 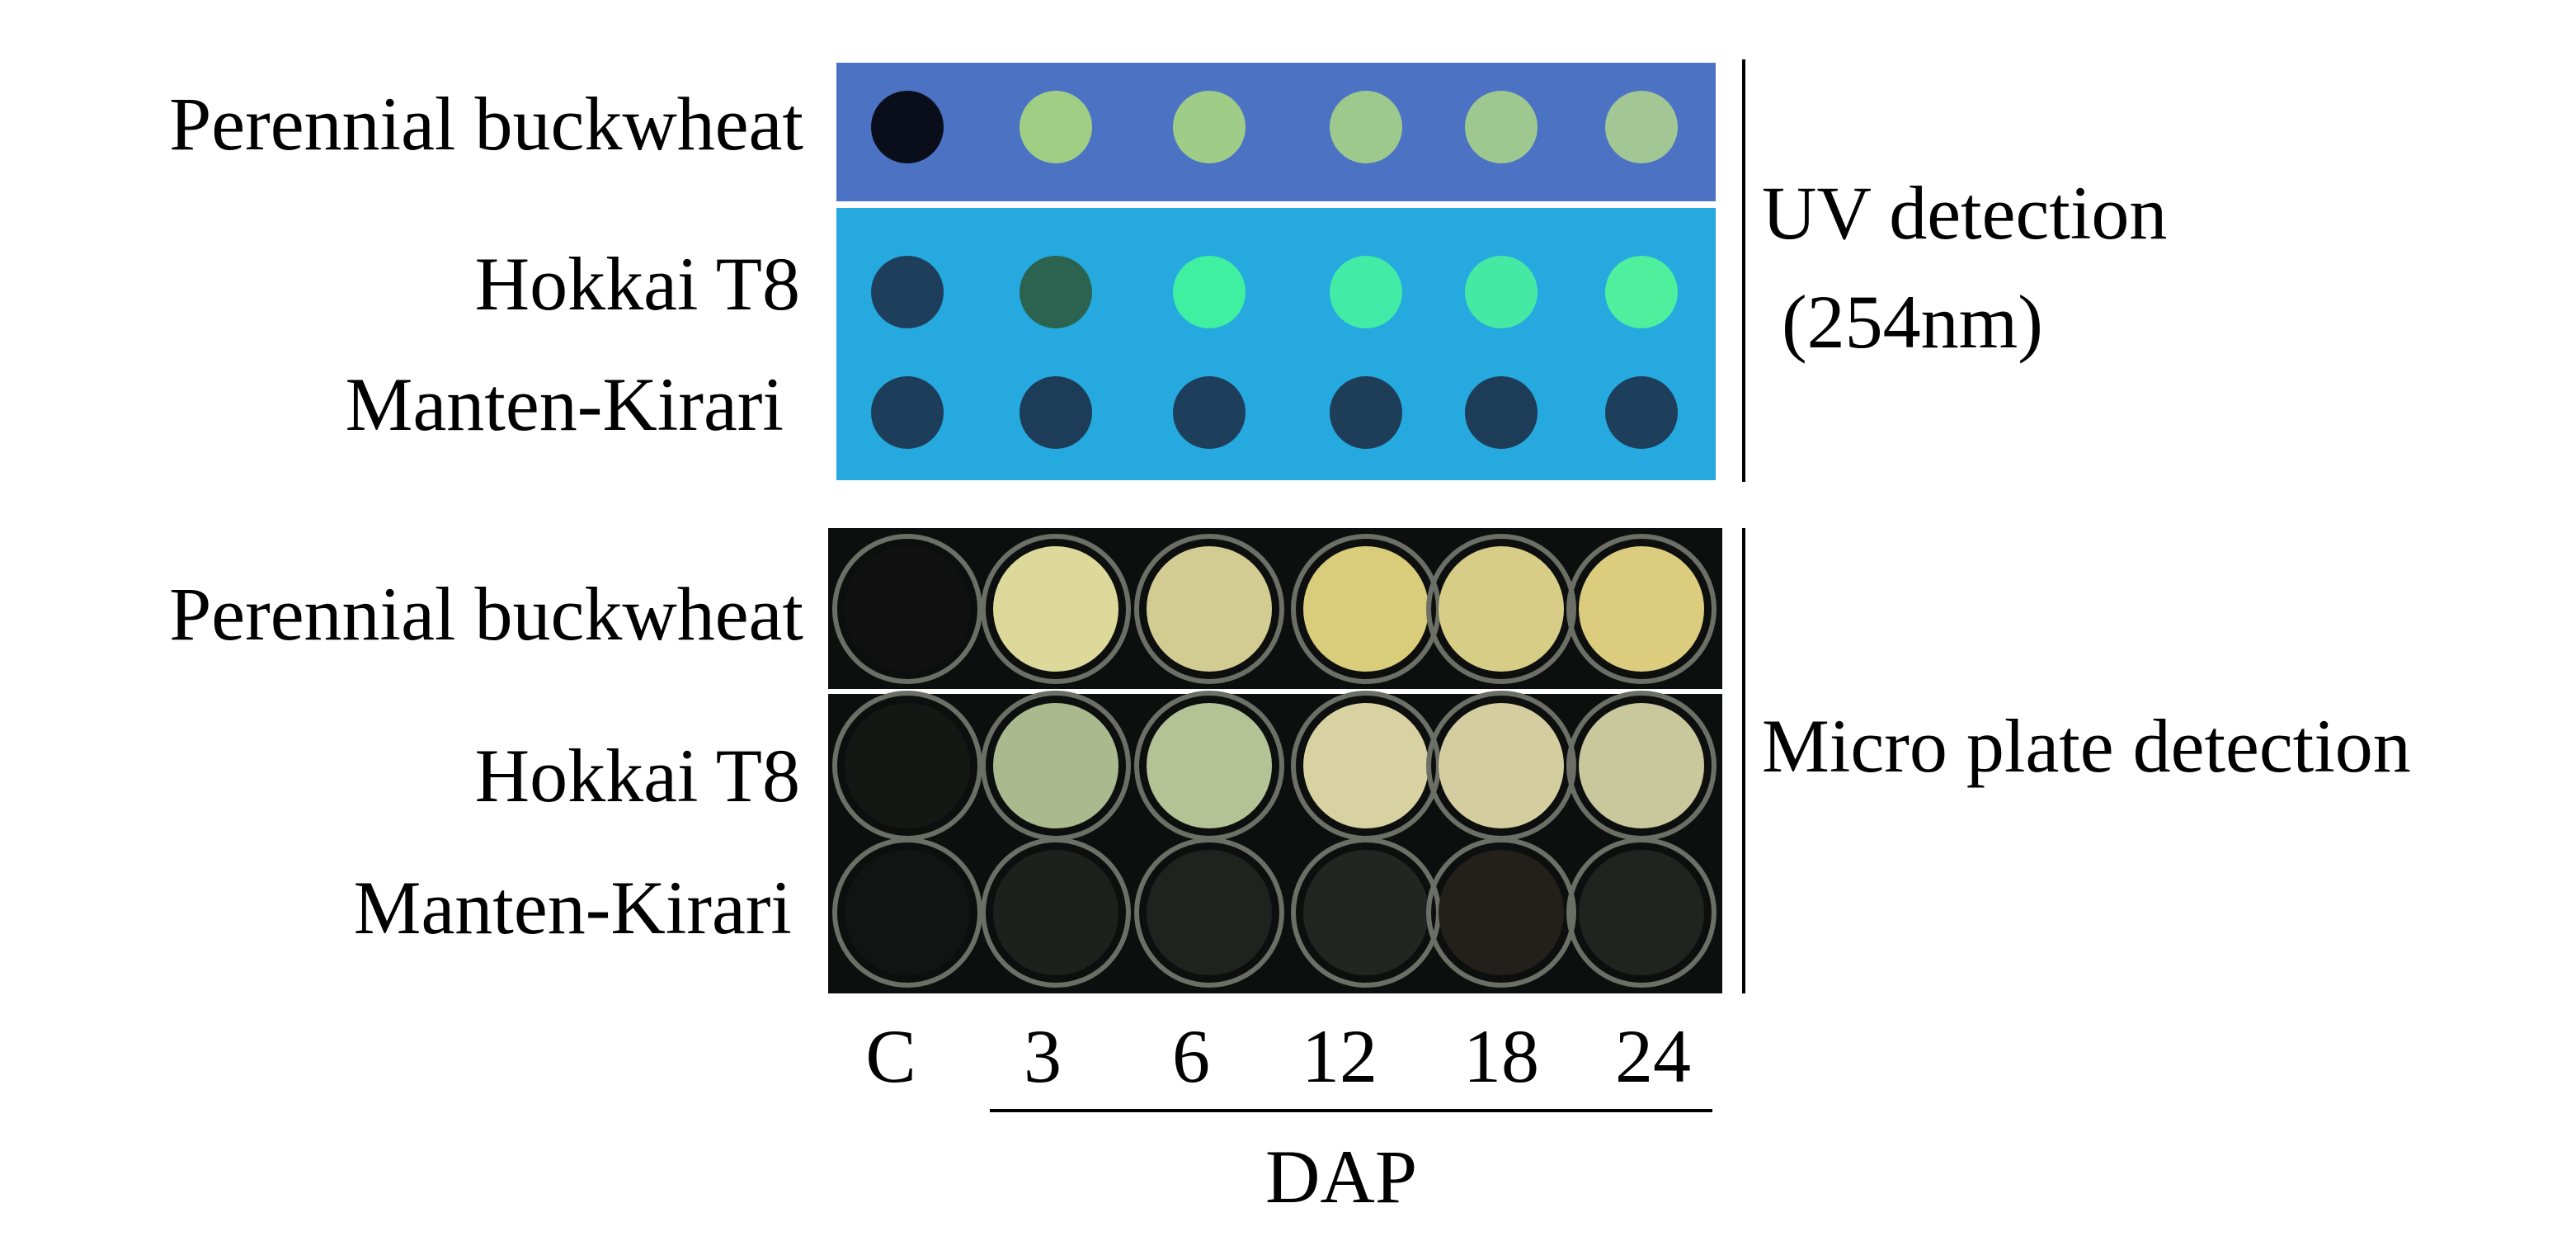 What do you see at coordinates (1276, 132) in the screenshot?
I see `uv-strip-top` at bounding box center [1276, 132].